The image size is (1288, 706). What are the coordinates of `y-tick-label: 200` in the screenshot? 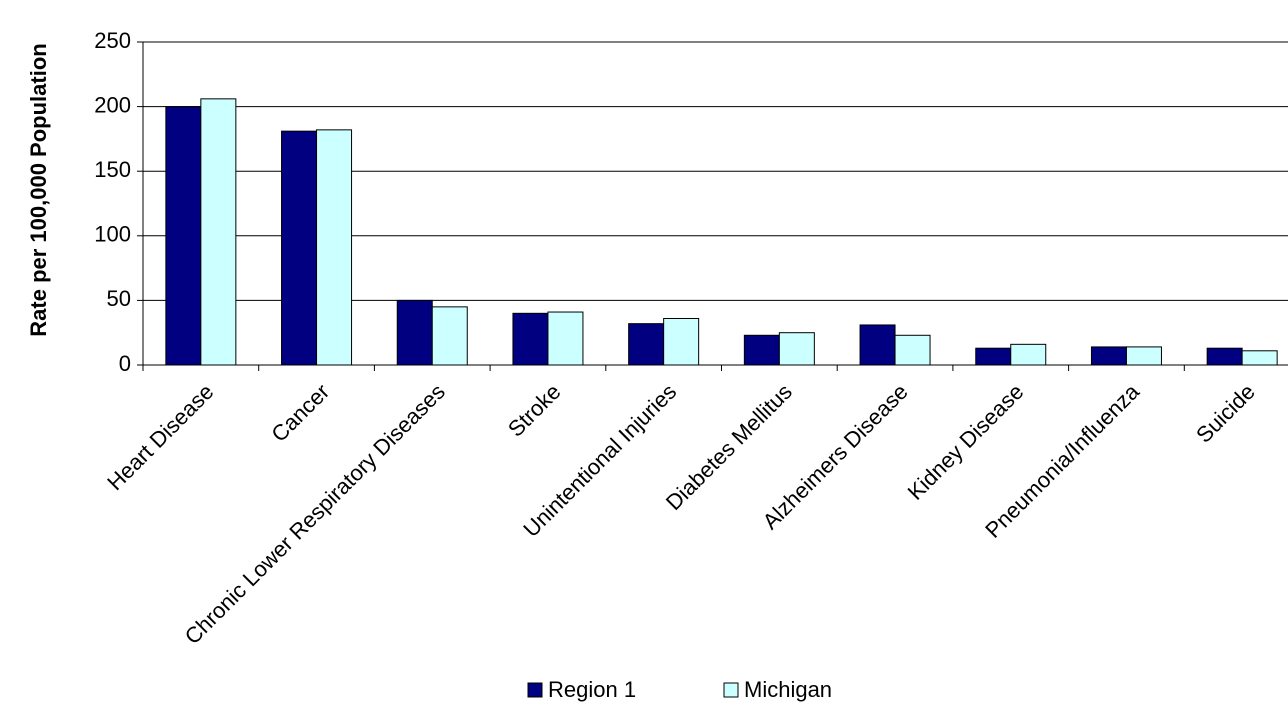 It's located at (112, 104).